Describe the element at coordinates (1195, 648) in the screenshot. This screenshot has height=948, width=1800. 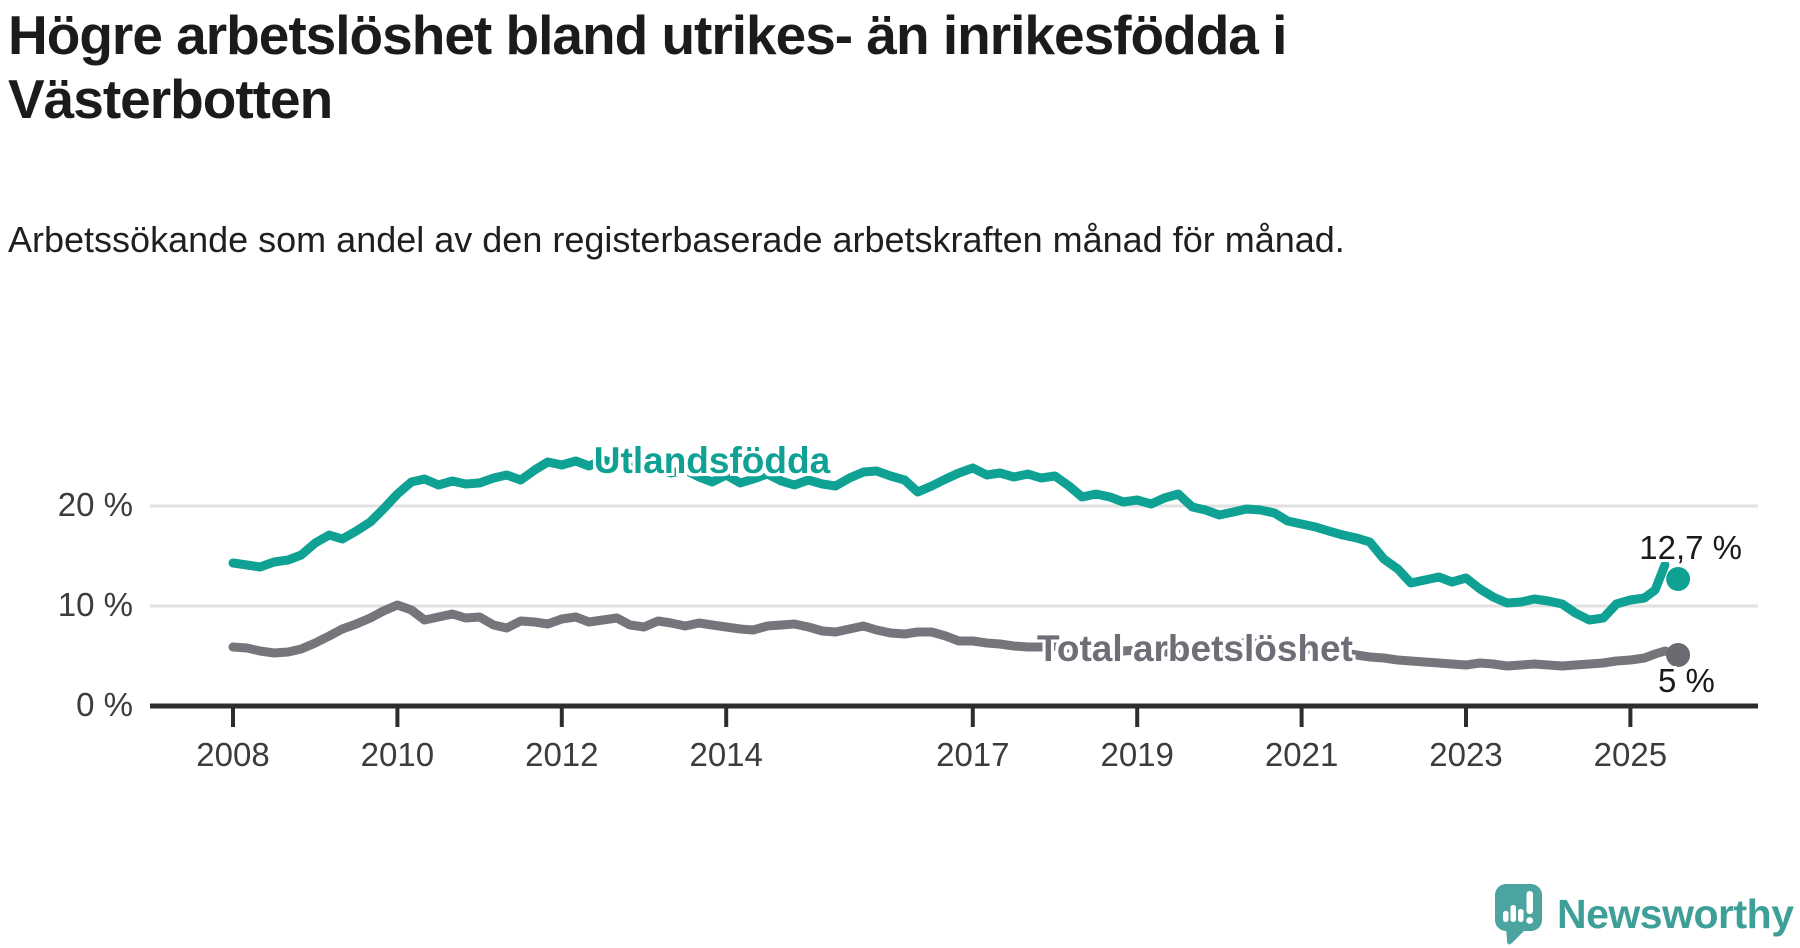
I see `series-label-total-arbetsloshet: Total arbetslöshet` at that location.